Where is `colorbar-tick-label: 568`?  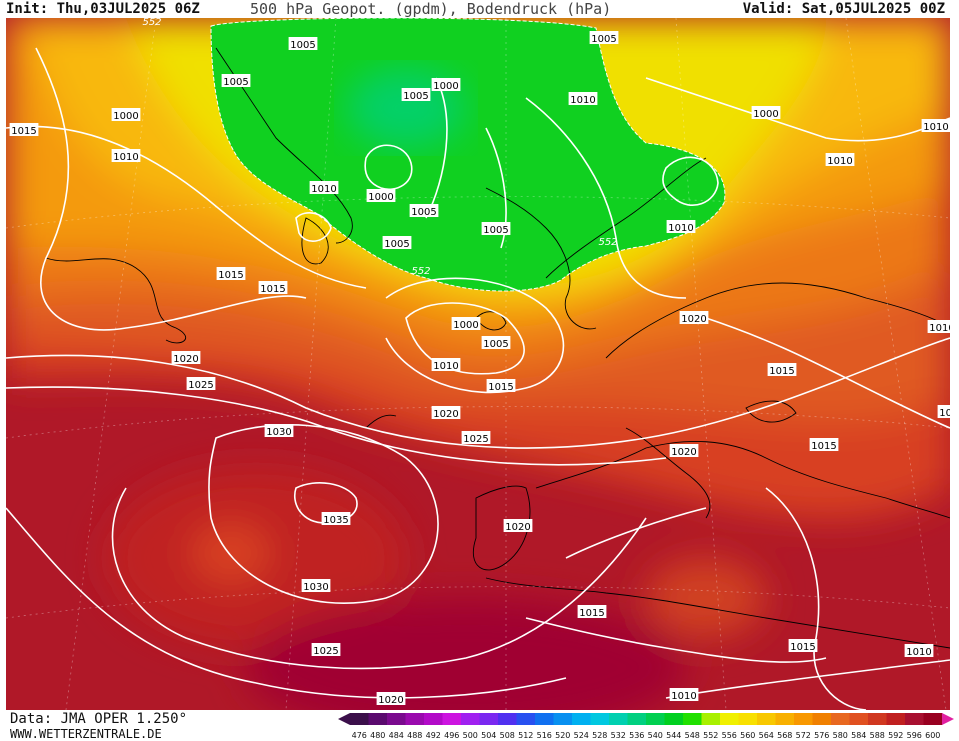 colorbar-tick-label: 568 is located at coordinates (784, 735).